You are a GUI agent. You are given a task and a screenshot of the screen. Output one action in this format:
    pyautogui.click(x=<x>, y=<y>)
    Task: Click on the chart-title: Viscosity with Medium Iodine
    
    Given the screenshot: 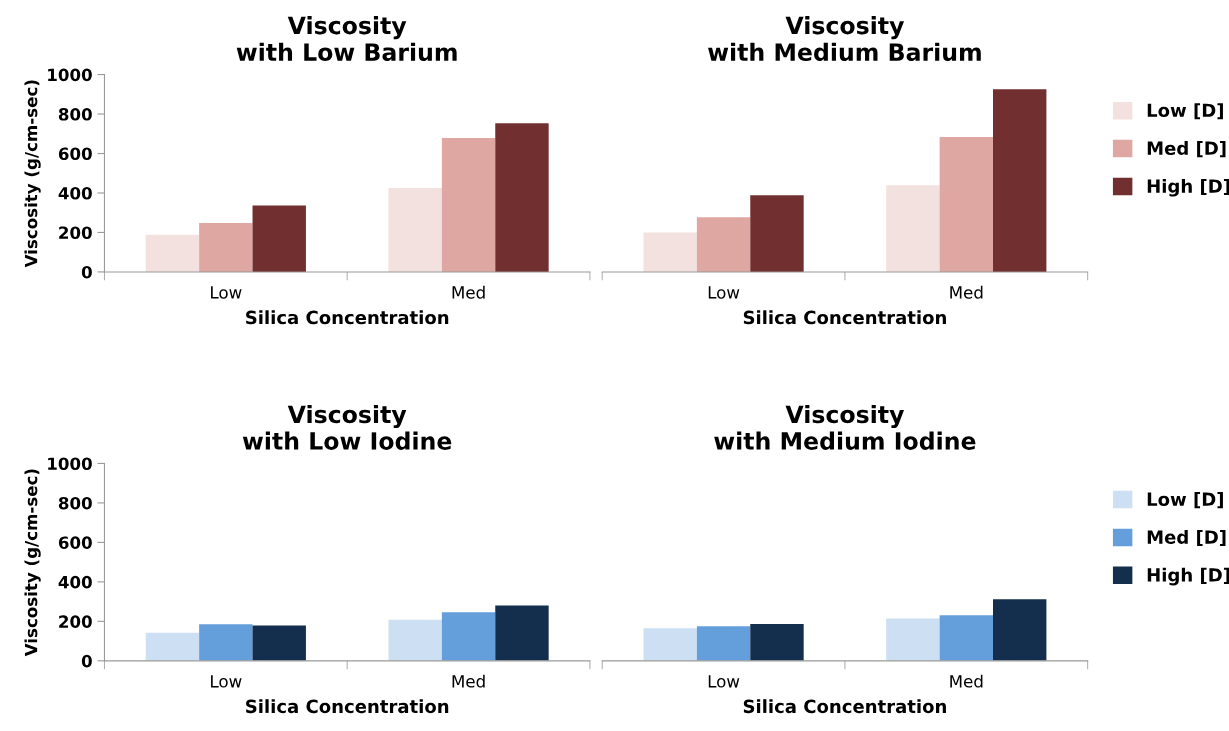 What is the action you would take?
    pyautogui.click(x=845, y=427)
    